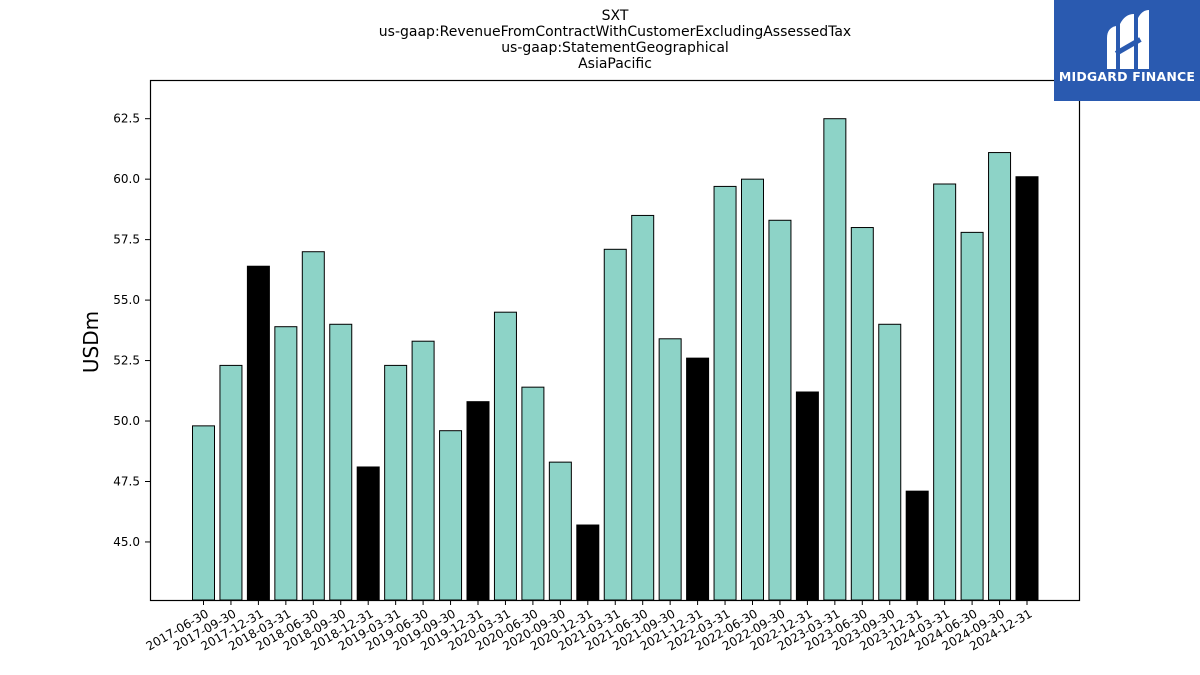  What do you see at coordinates (615, 64) in the screenshot?
I see `chart-title-line-4: AsiaPacific` at bounding box center [615, 64].